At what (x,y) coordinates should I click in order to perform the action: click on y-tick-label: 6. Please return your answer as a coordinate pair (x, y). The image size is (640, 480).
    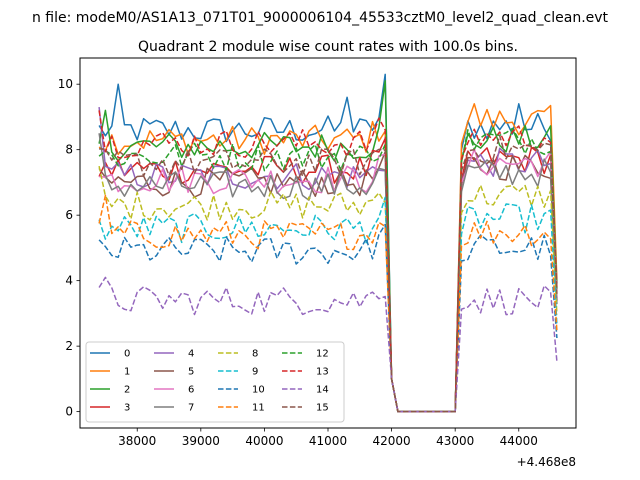
    Looking at the image, I should click on (69, 215).